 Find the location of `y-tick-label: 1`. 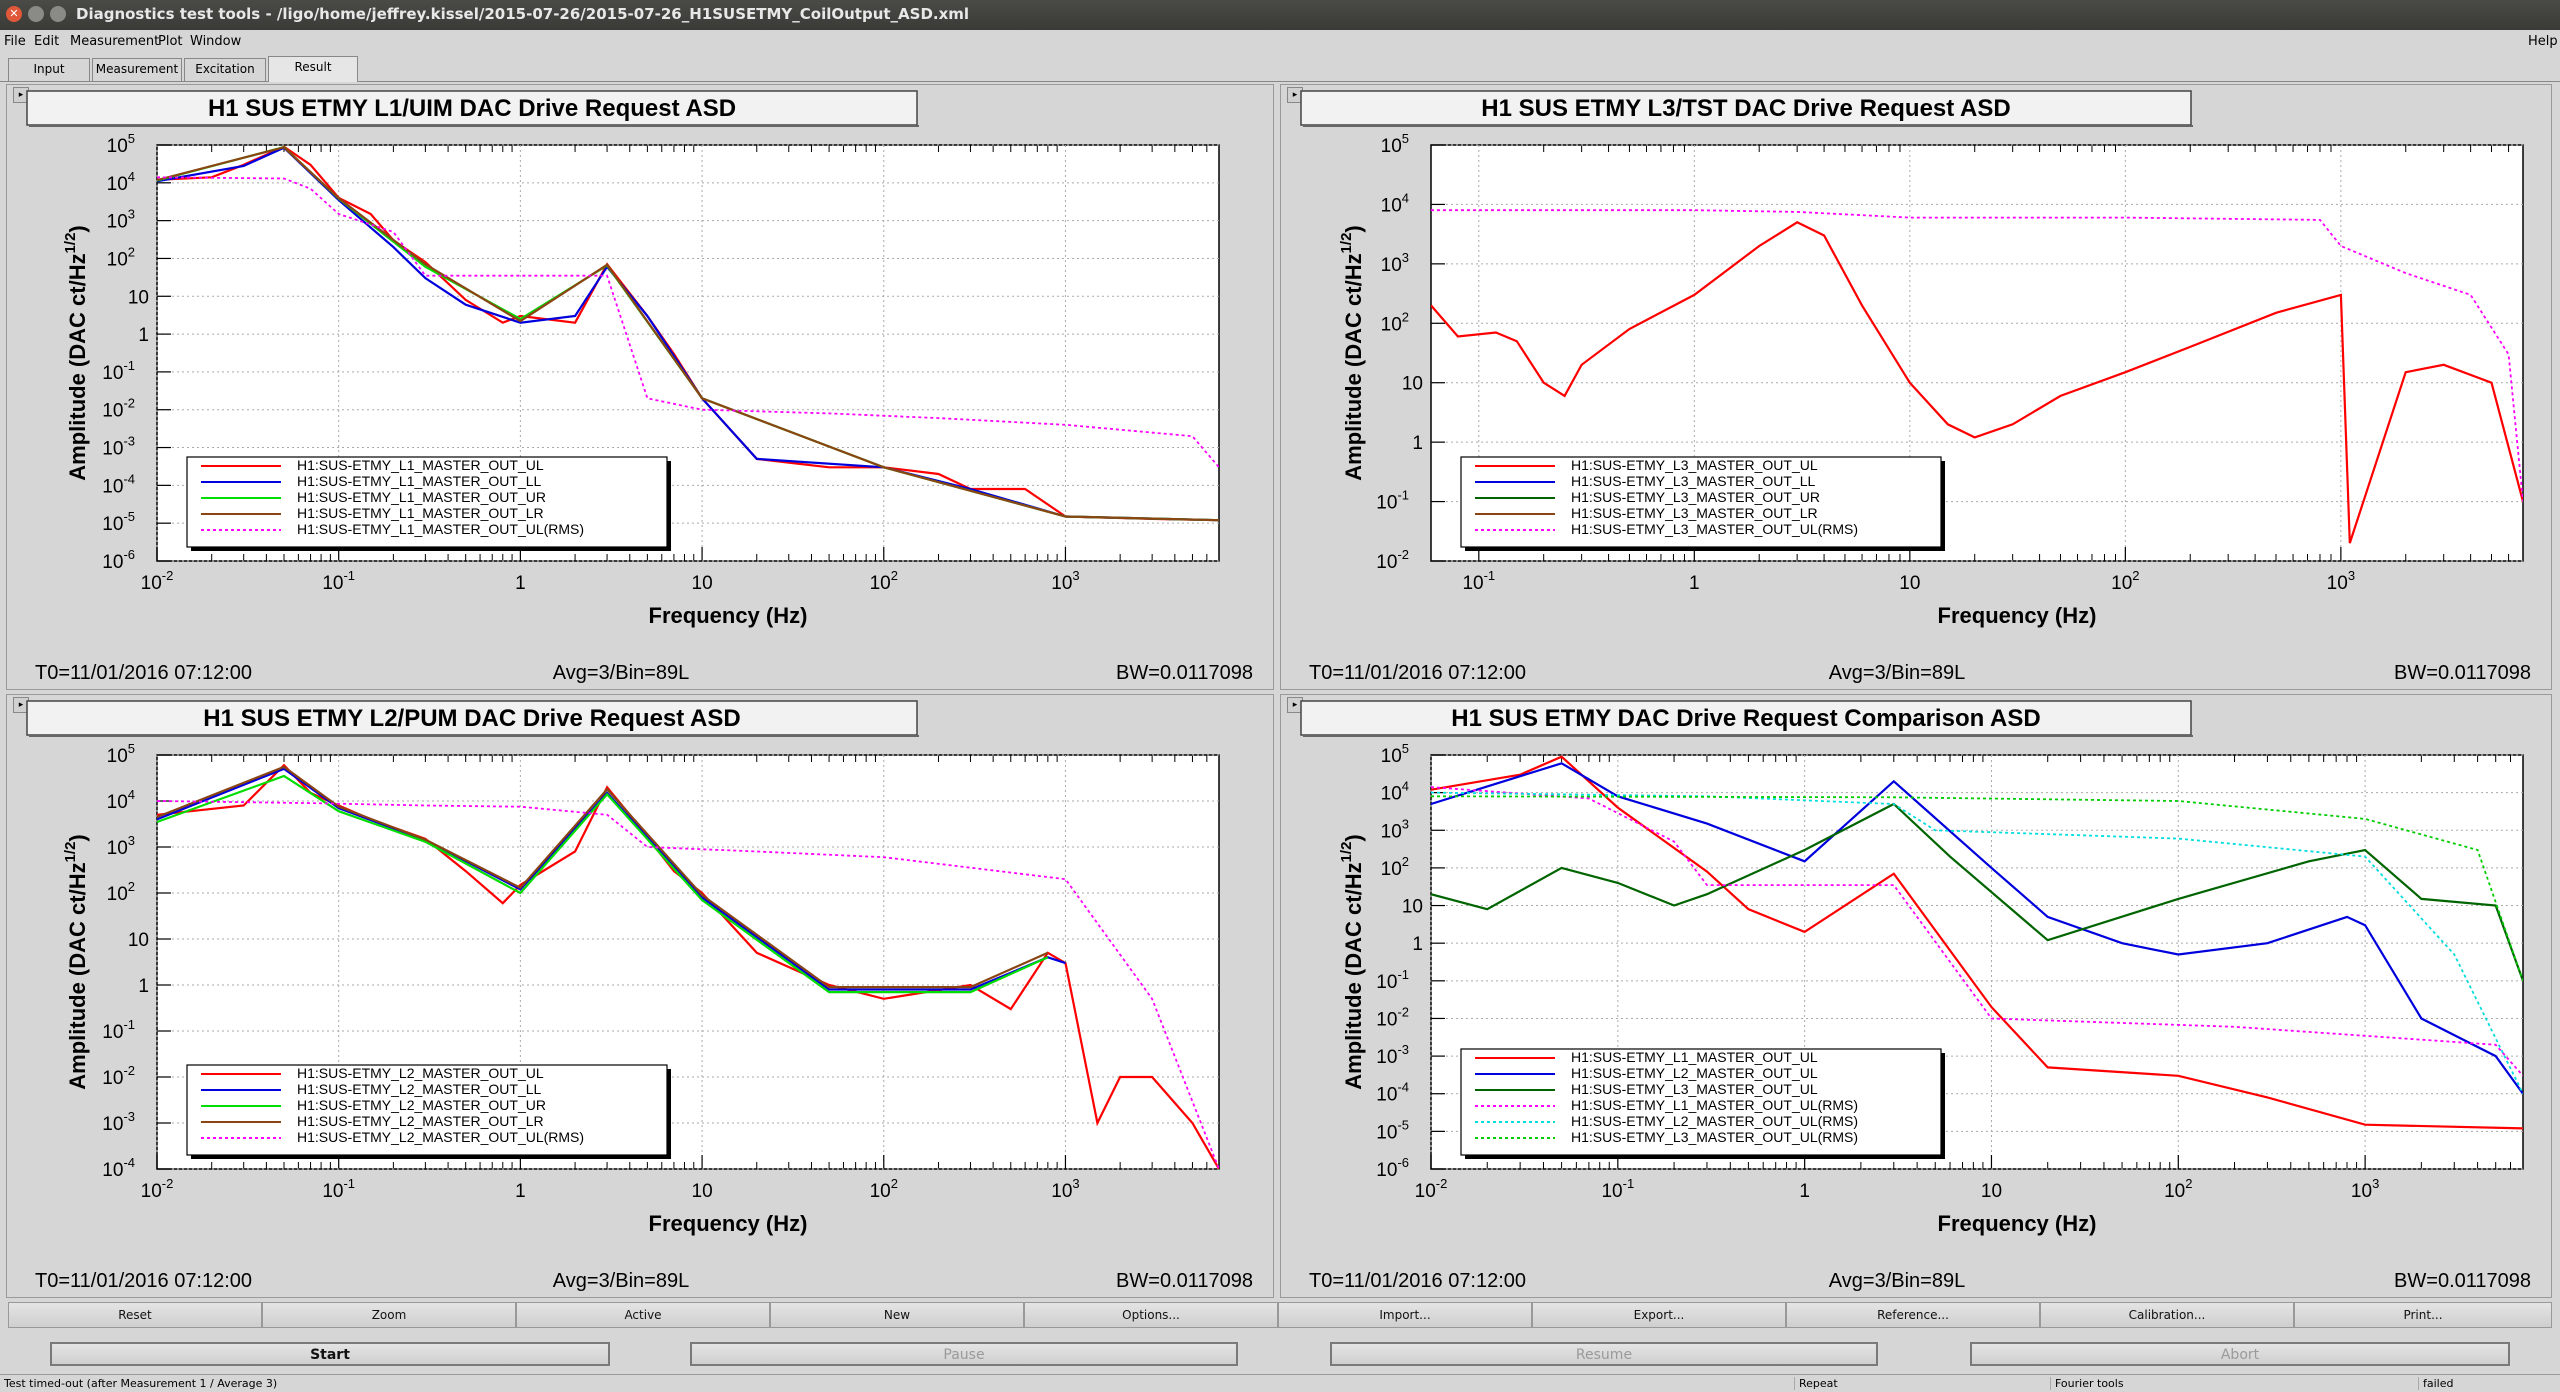

y-tick-label: 1 is located at coordinates (1417, 443).